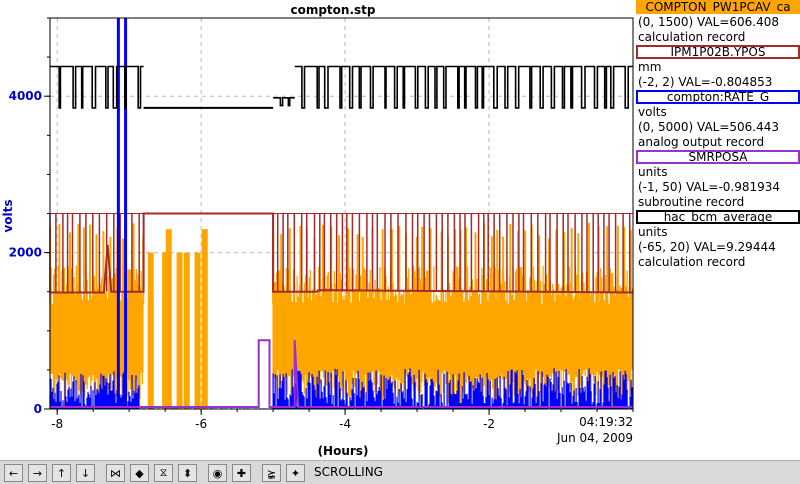 Image resolution: width=800 pixels, height=484 pixels. What do you see at coordinates (709, 127) in the screenshot?
I see `legend-range-val: (0, 5000) VAL=506.443` at bounding box center [709, 127].